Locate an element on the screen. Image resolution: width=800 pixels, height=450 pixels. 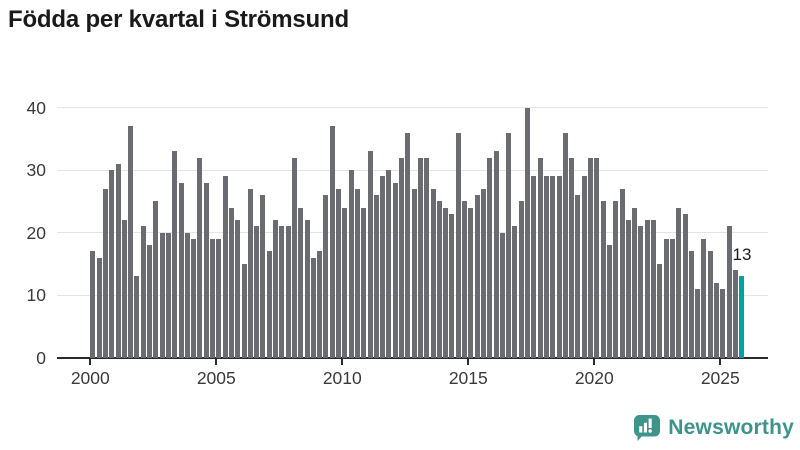
y-axis-tick-label: 0 is located at coordinates (41, 357).